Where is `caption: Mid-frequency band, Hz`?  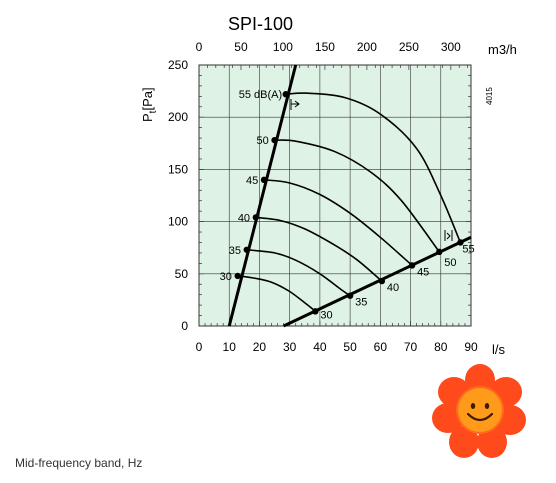 caption: Mid-frequency band, Hz is located at coordinates (79, 463).